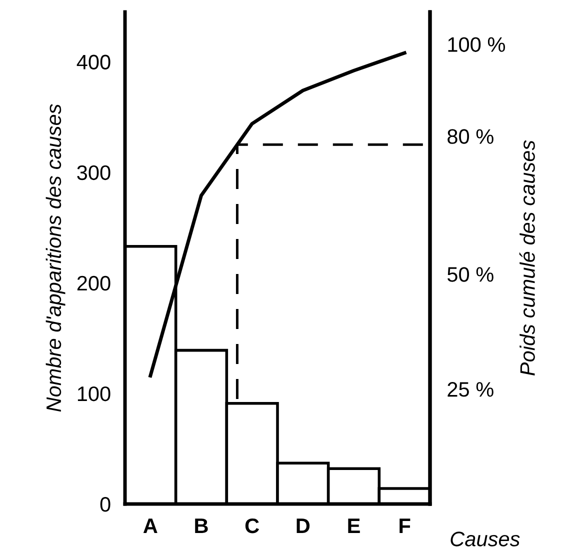  What do you see at coordinates (105, 504) in the screenshot?
I see `y-tick-label: 0` at bounding box center [105, 504].